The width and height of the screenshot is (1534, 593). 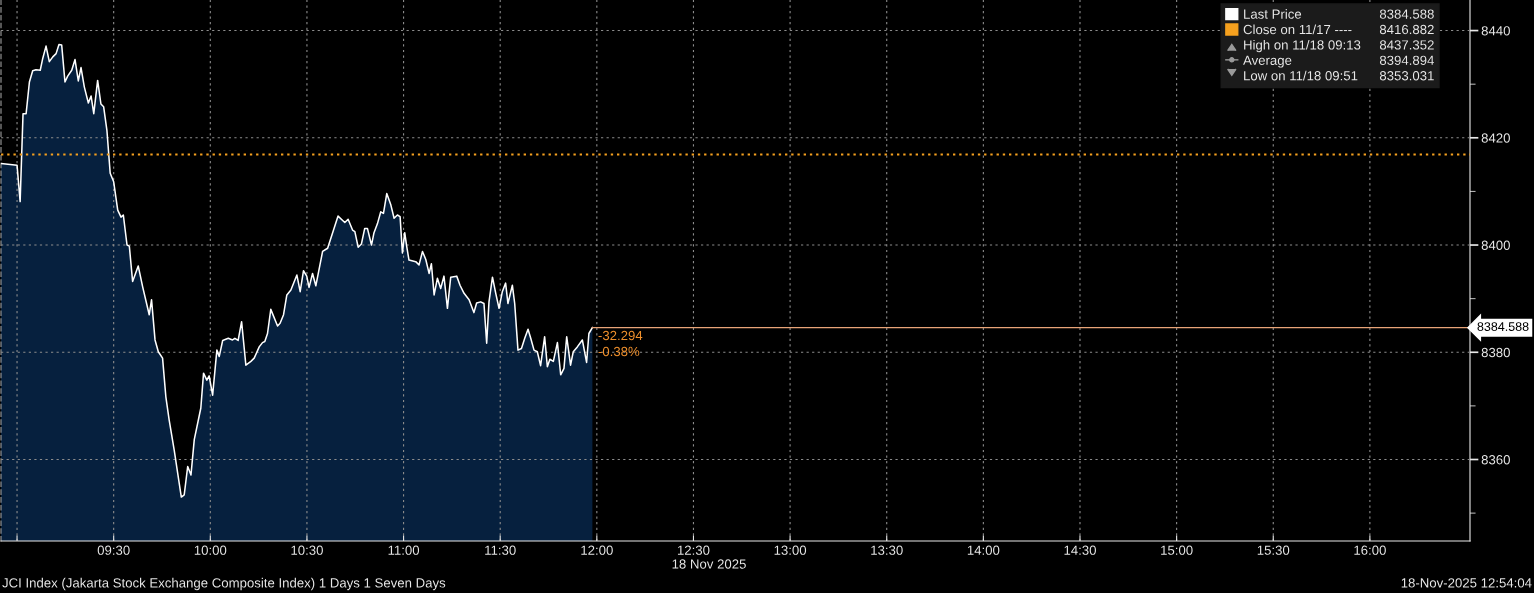 What do you see at coordinates (1267, 61) in the screenshot?
I see `annotation: Average` at bounding box center [1267, 61].